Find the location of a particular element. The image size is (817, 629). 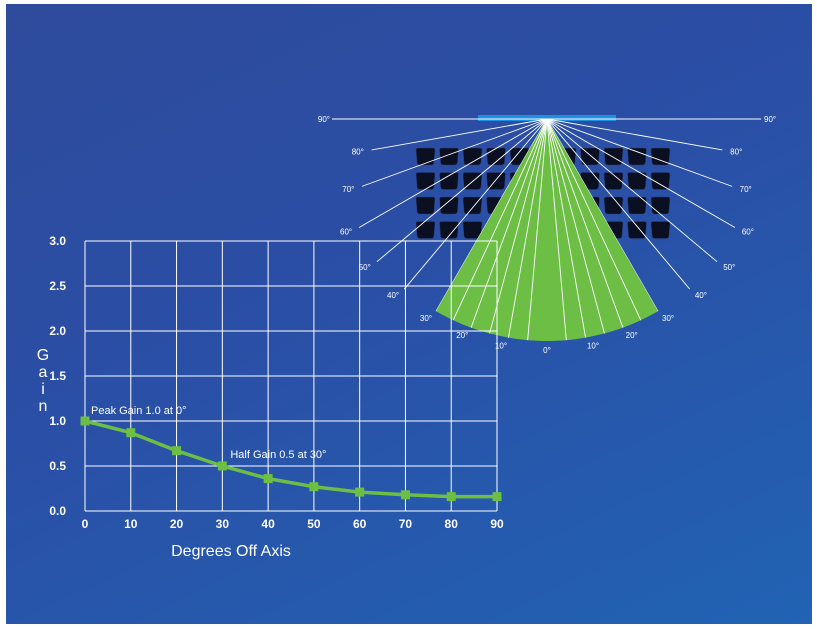

x-tick-label: 90 is located at coordinates (497, 524).